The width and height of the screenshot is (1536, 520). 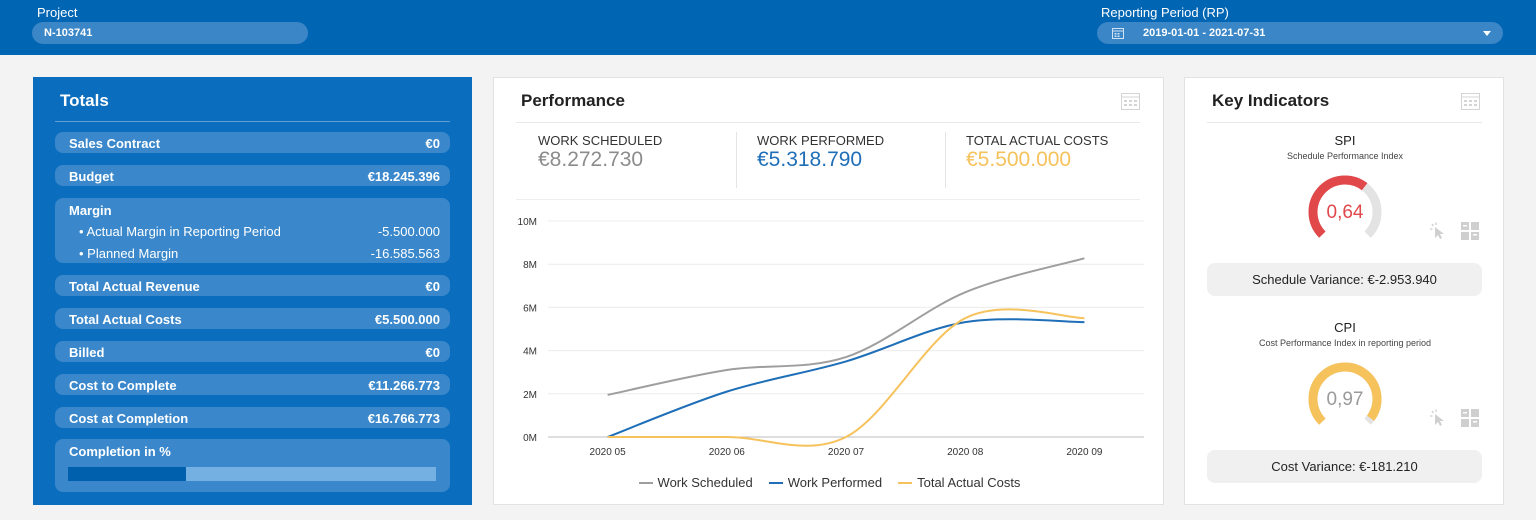 What do you see at coordinates (84, 100) in the screenshot?
I see `totals-title: Totals` at bounding box center [84, 100].